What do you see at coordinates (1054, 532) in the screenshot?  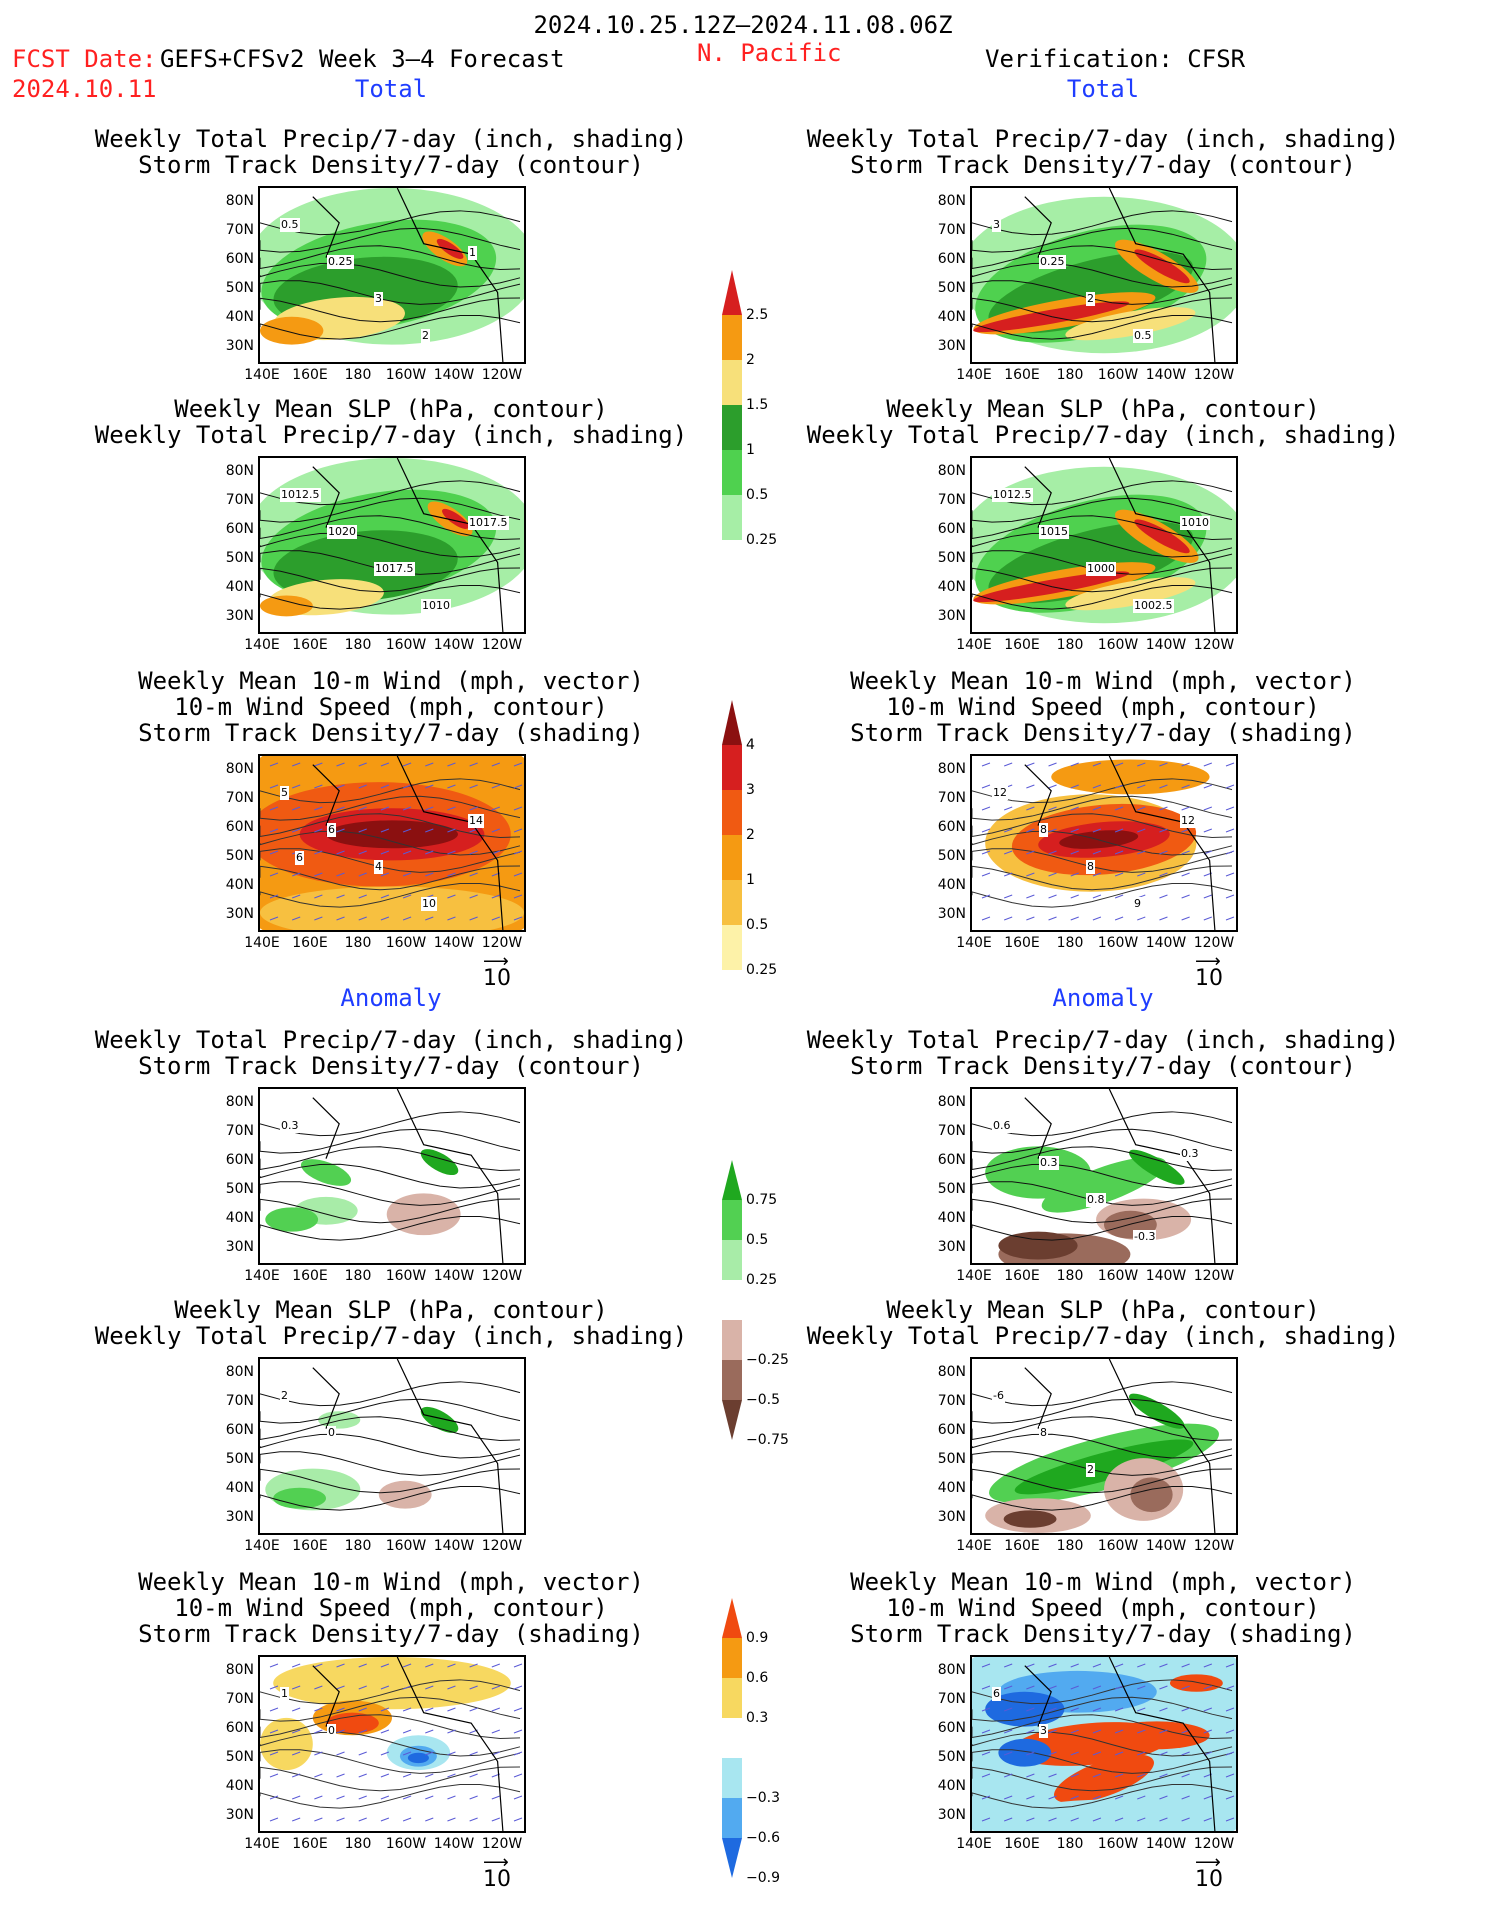 I see `contour-label: 1015` at bounding box center [1054, 532].